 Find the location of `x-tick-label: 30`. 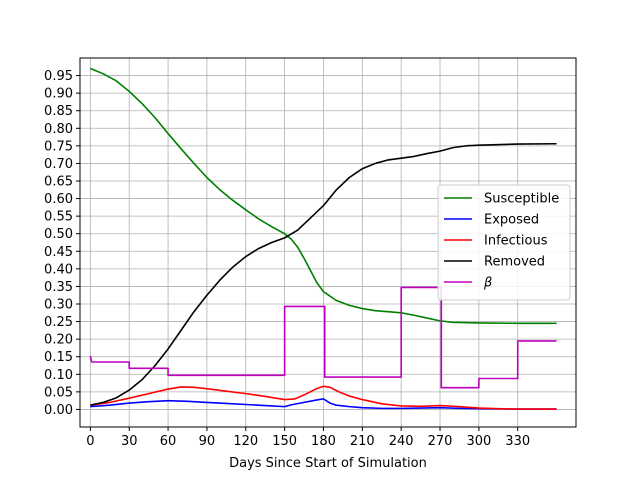

x-tick-label: 30 is located at coordinates (129, 441).